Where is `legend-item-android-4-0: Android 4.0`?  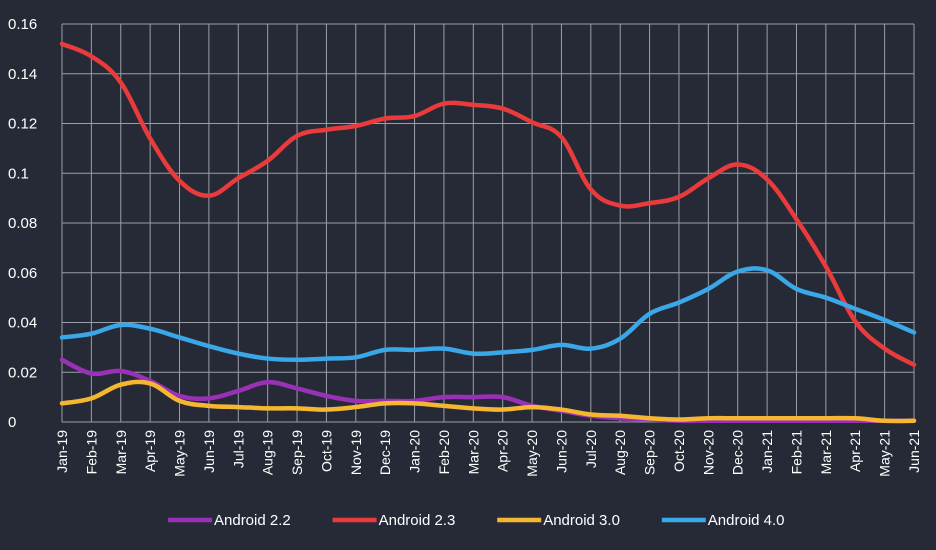 legend-item-android-4-0: Android 4.0 is located at coordinates (723, 520).